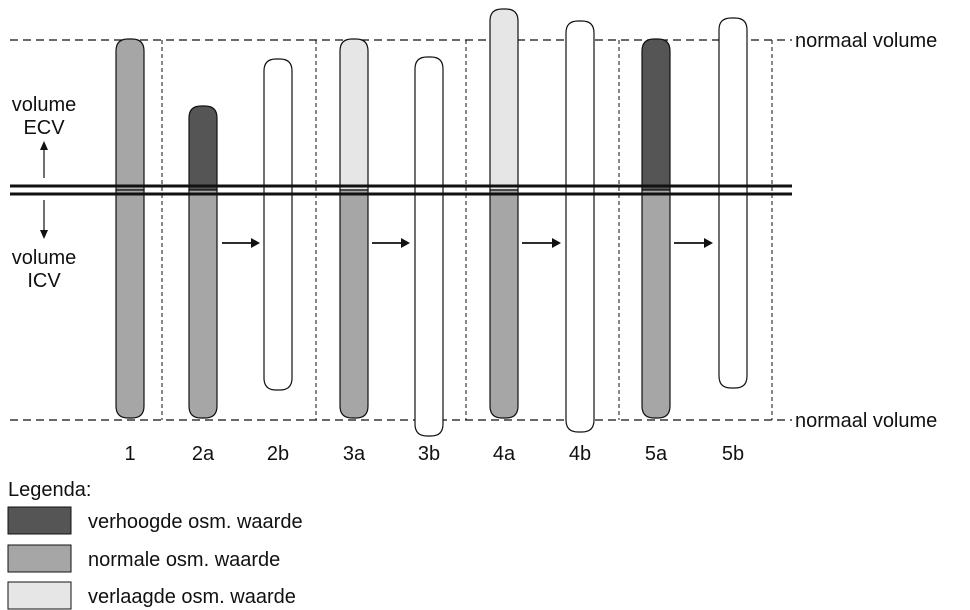 The width and height of the screenshot is (970, 610). Describe the element at coordinates (354, 114) in the screenshot. I see `column-3a-ecv` at that location.